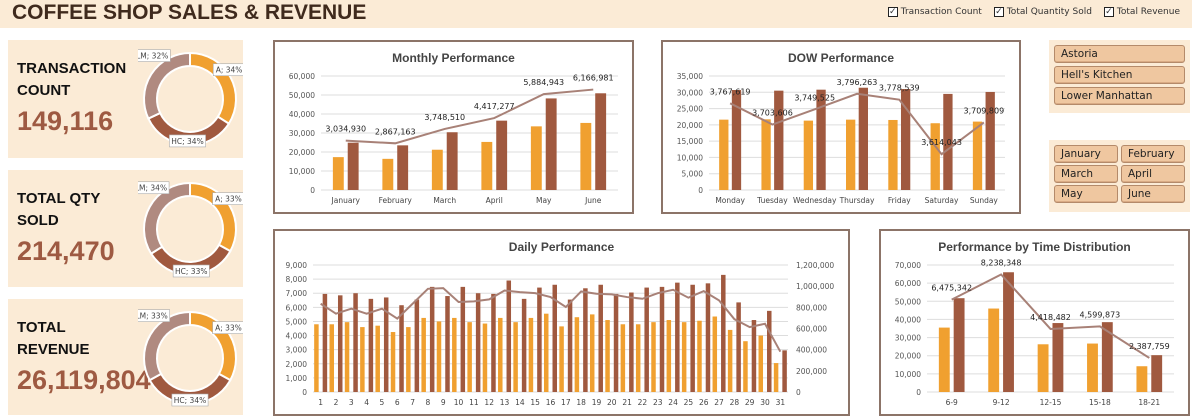  What do you see at coordinates (1119, 54) in the screenshot?
I see `slicer-item-astoria: Astoria` at bounding box center [1119, 54].